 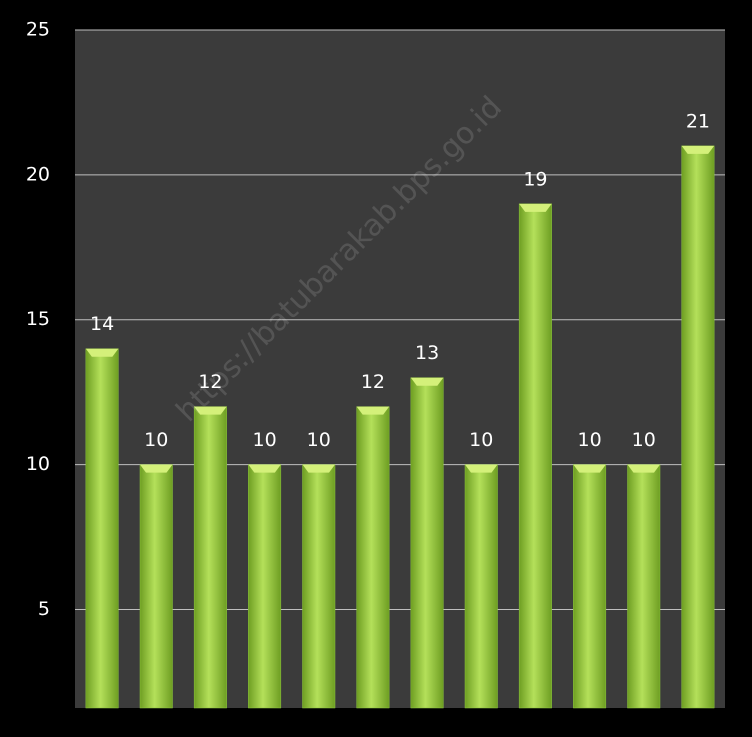 I want to click on y-tick-label: 15, so click(x=38, y=319).